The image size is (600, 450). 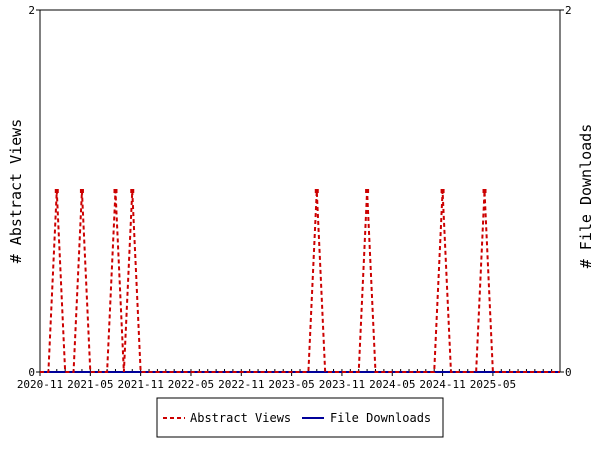 I want to click on legend-label-abstract-views: Abstract Views, so click(x=240, y=418).